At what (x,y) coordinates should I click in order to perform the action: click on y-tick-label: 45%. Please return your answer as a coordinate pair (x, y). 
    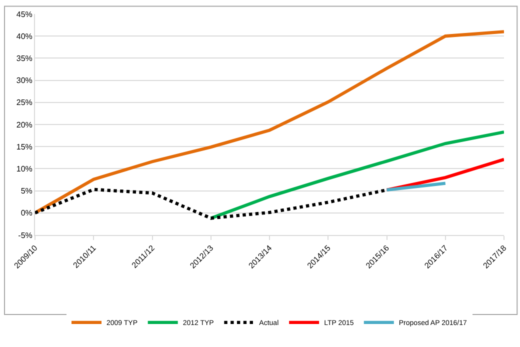
    Looking at the image, I should click on (24, 14).